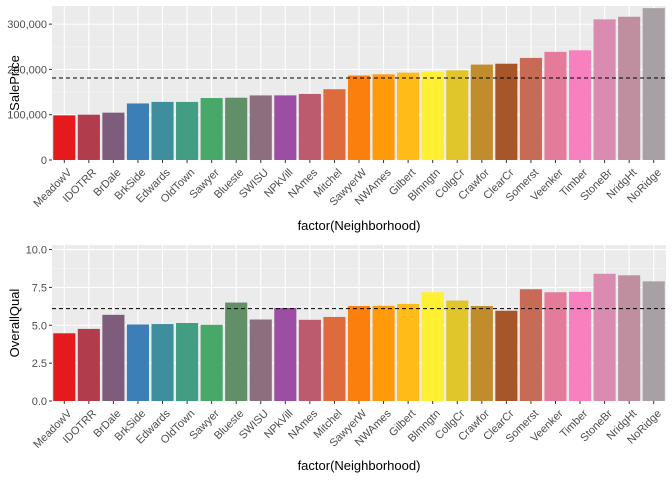 The height and width of the screenshot is (480, 672). What do you see at coordinates (27, 70) in the screenshot?
I see `y-tick-label: 200,000` at bounding box center [27, 70].